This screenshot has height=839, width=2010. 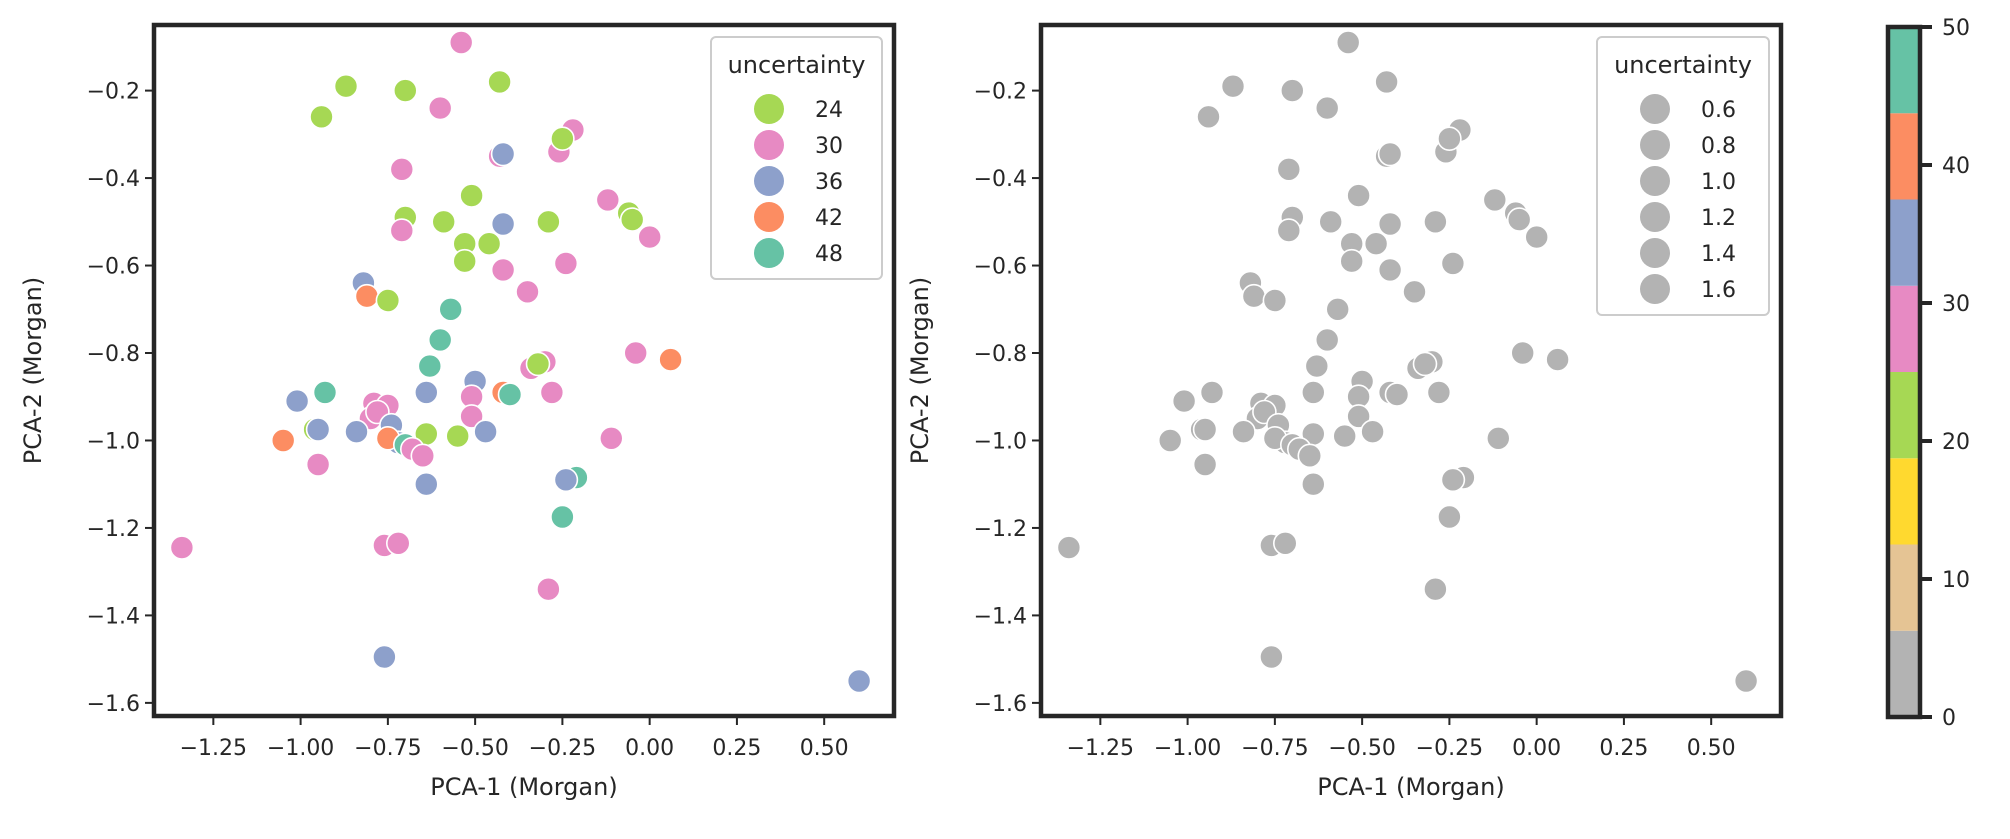 What do you see at coordinates (1711, 748) in the screenshot?
I see `right-xtick-label: 0.50` at bounding box center [1711, 748].